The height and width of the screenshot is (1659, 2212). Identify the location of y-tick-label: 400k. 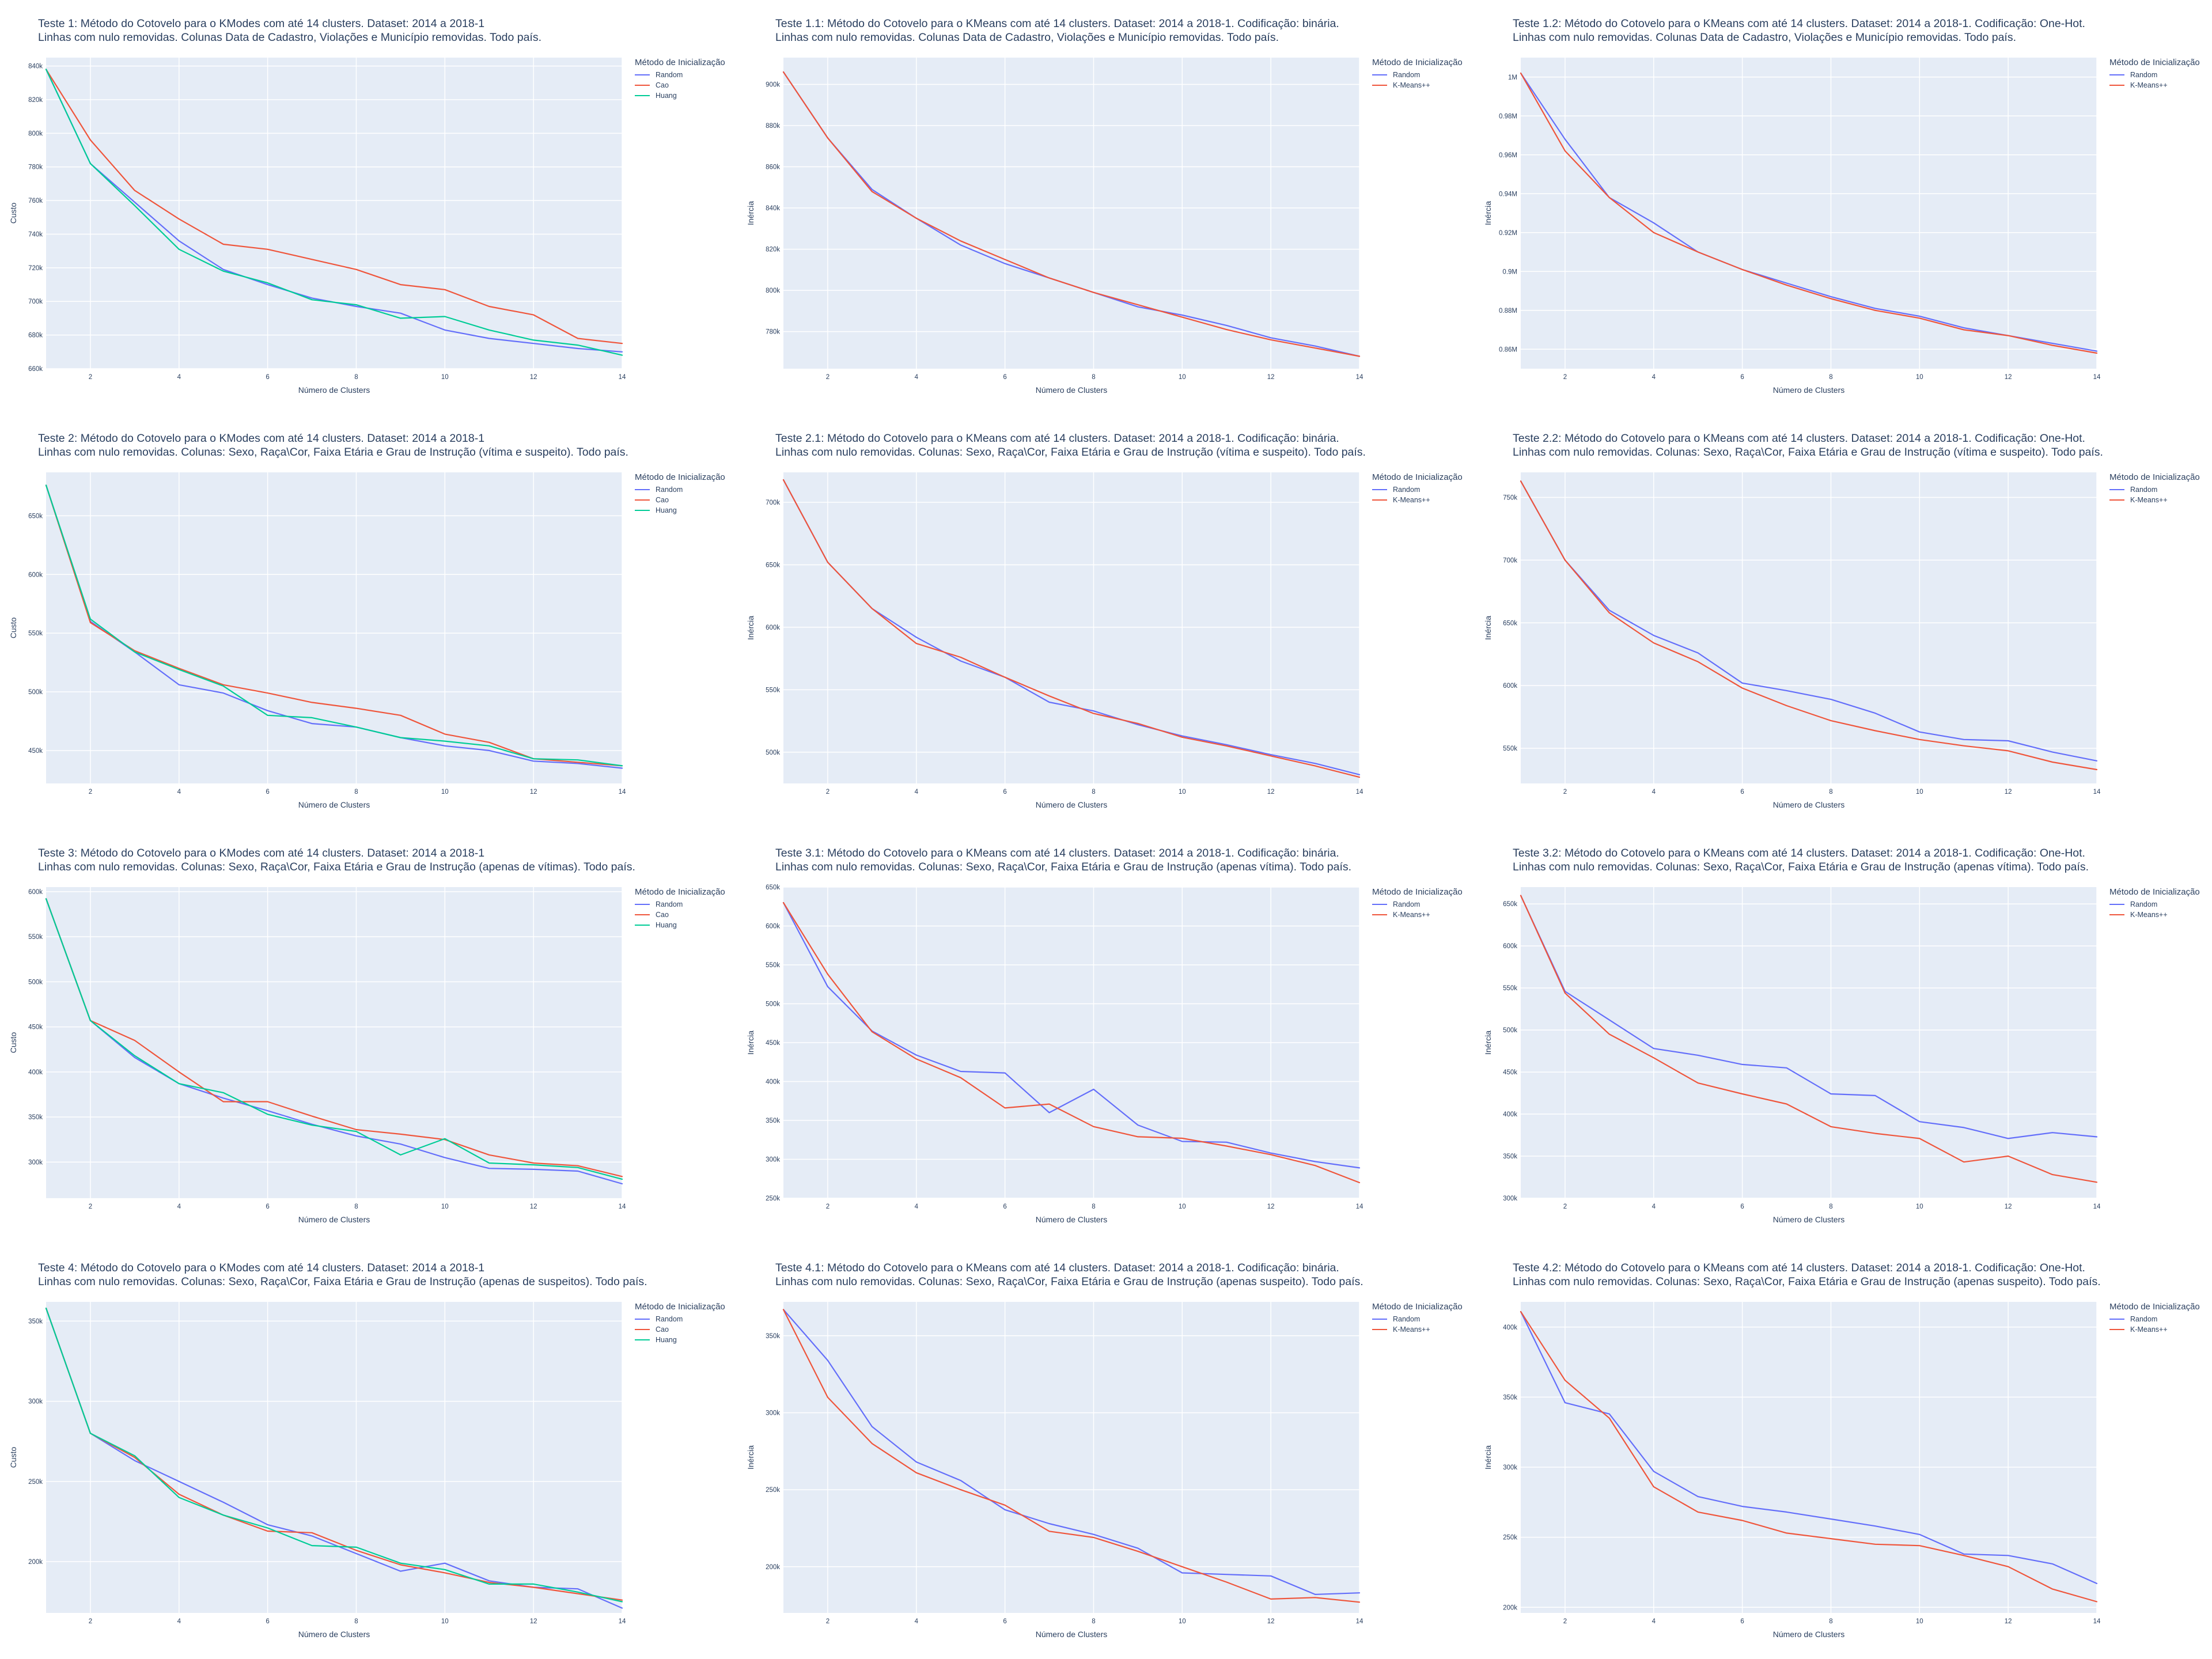
(1510, 1114).